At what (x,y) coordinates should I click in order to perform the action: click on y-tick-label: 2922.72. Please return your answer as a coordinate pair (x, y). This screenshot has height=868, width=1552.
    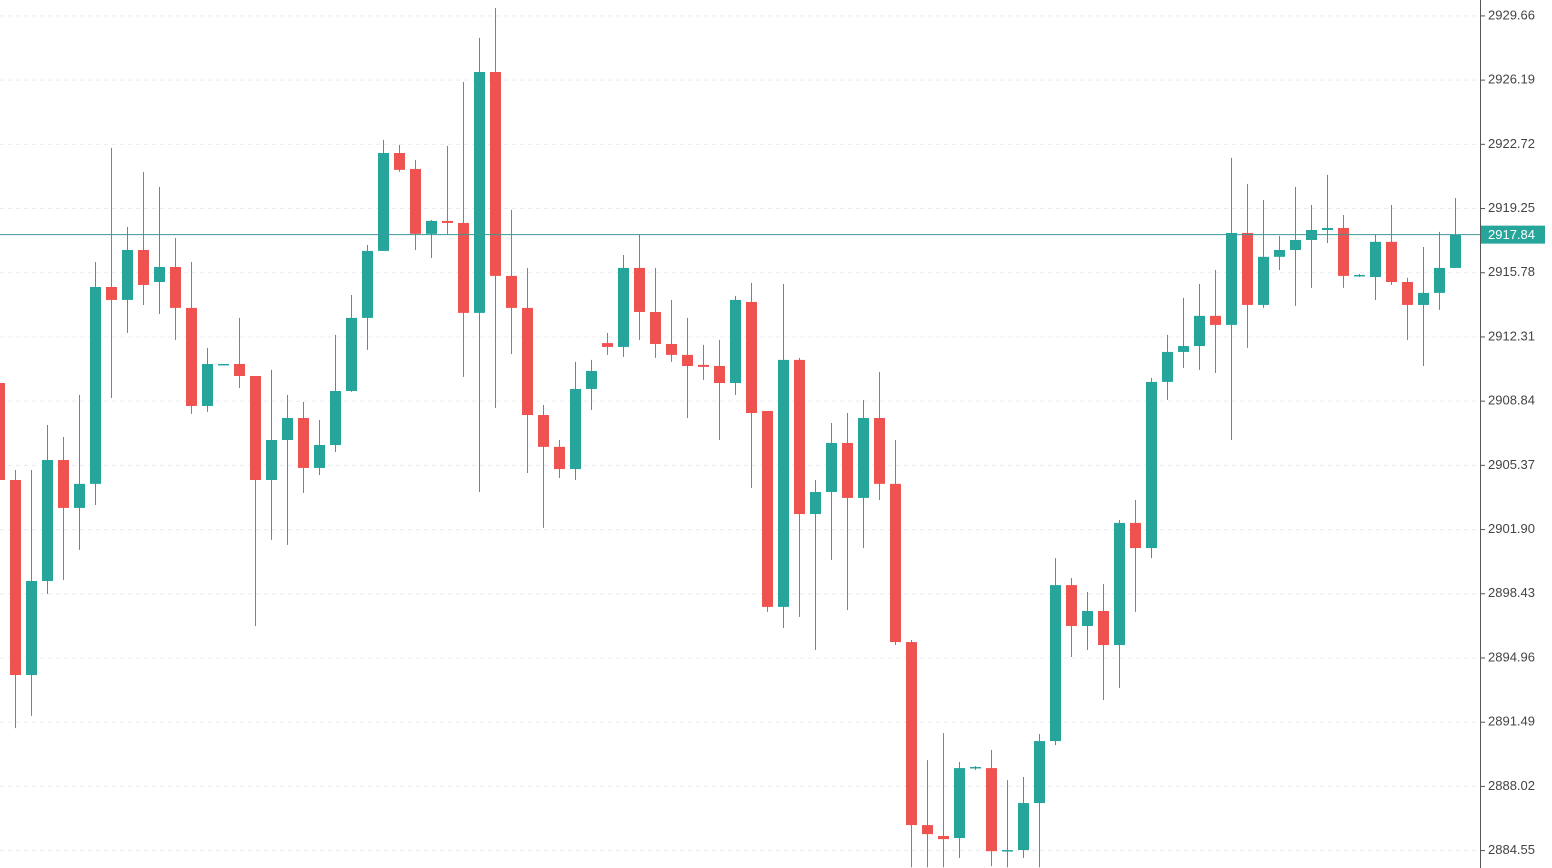
    Looking at the image, I should click on (1511, 143).